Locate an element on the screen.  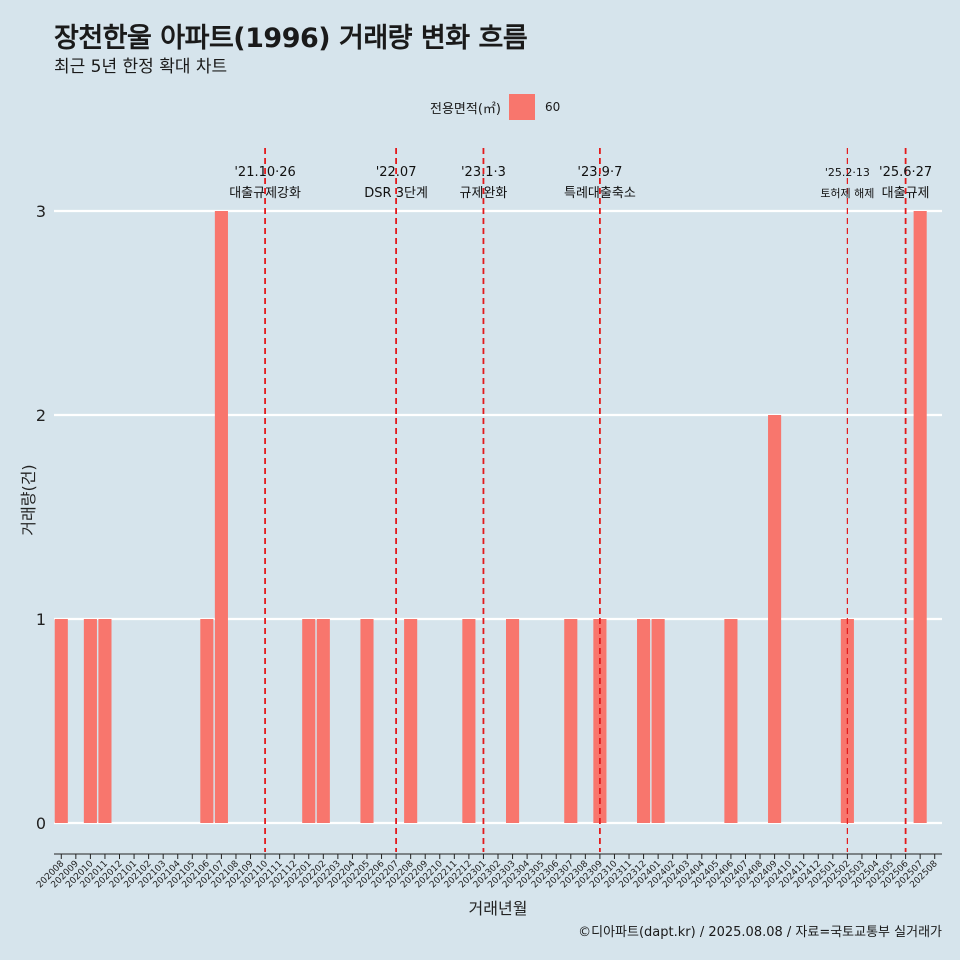
chart-subtitle: 최근 5년 한정 확대 차트 is located at coordinates (141, 67).